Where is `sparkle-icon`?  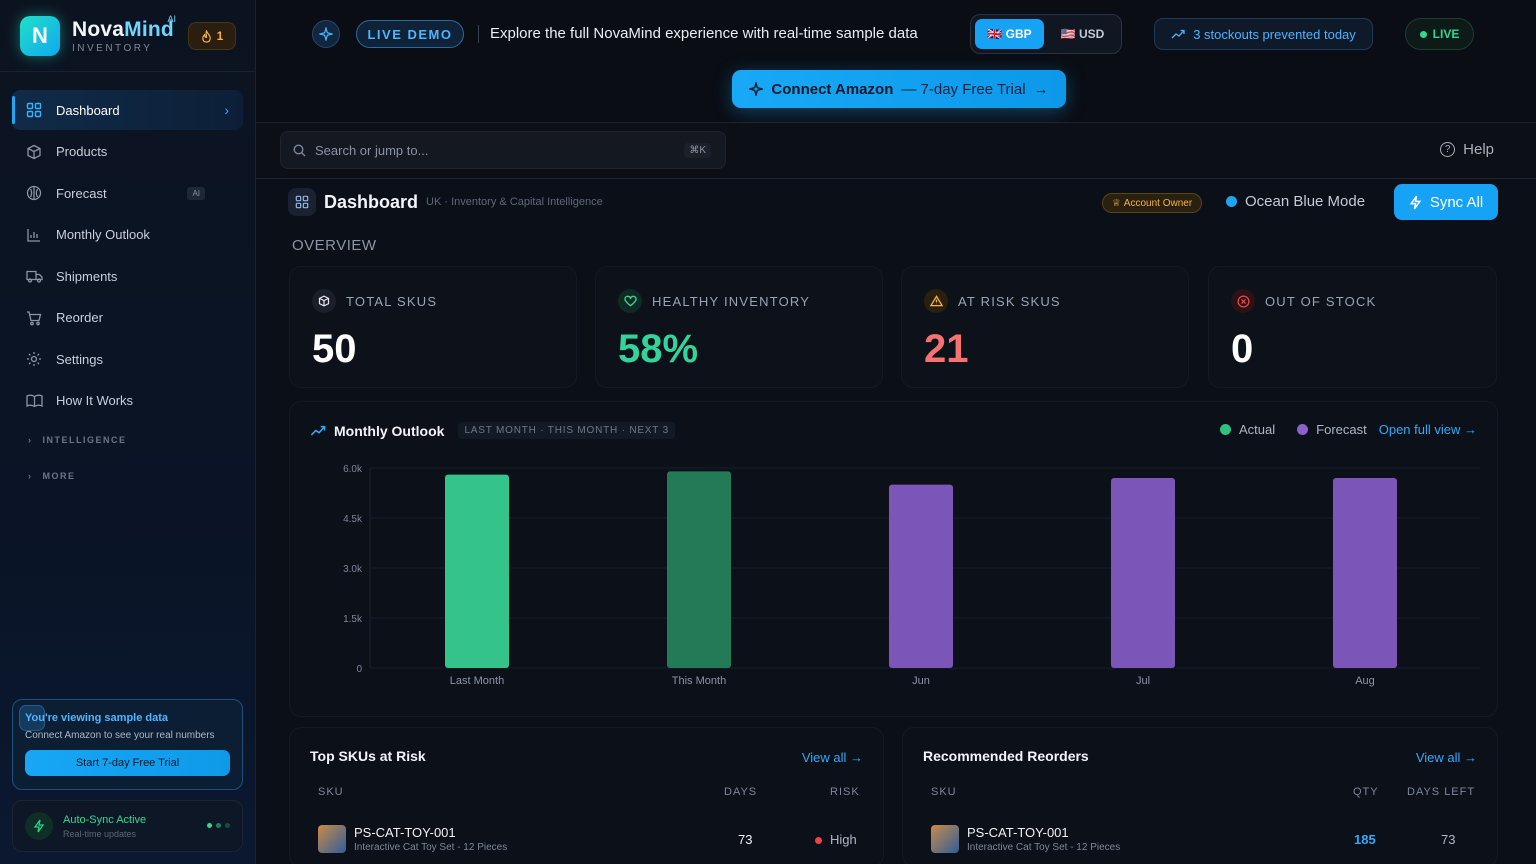 sparkle-icon is located at coordinates (756, 89).